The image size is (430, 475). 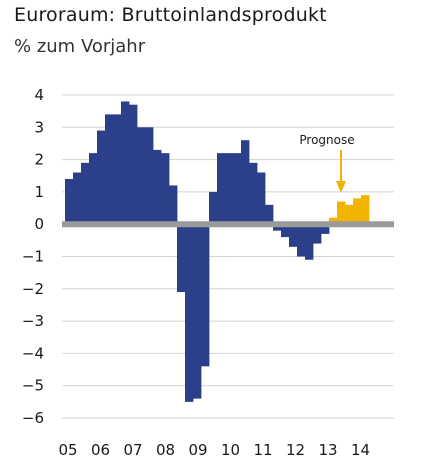 What do you see at coordinates (39, 224) in the screenshot?
I see `y-tick-label: 0` at bounding box center [39, 224].